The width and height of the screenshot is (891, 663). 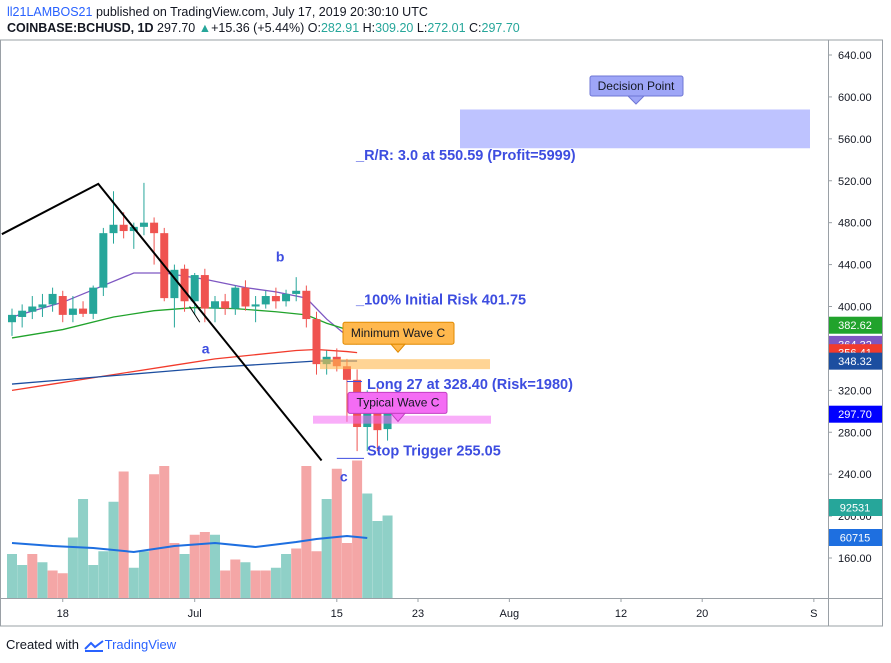 What do you see at coordinates (510, 614) in the screenshot?
I see `time-tick-label: Aug` at bounding box center [510, 614].